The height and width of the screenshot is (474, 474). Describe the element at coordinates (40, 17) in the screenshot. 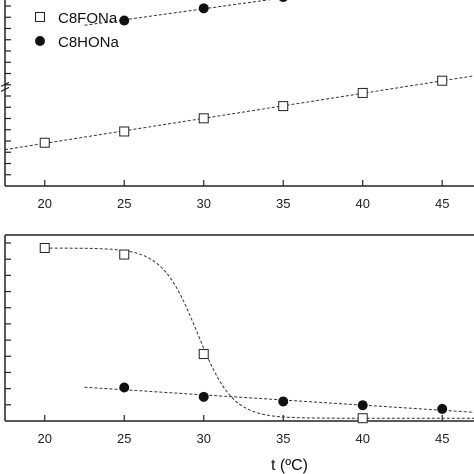

I see `legend-marker-square` at that location.